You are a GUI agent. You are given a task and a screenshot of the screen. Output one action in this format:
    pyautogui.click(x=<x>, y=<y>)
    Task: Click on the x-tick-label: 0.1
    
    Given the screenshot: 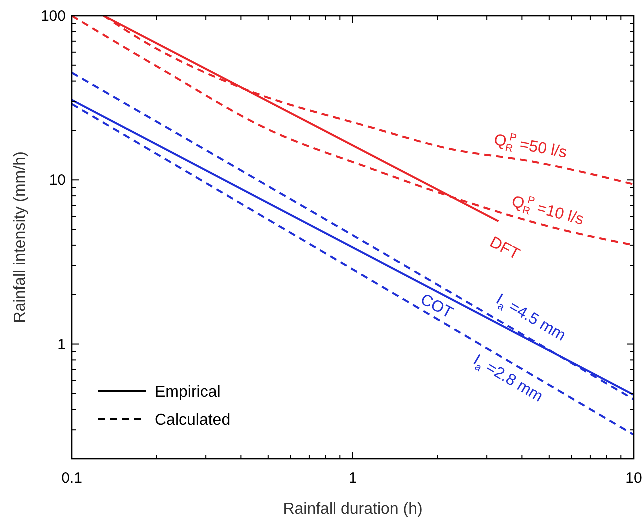 What is the action you would take?
    pyautogui.click(x=72, y=478)
    